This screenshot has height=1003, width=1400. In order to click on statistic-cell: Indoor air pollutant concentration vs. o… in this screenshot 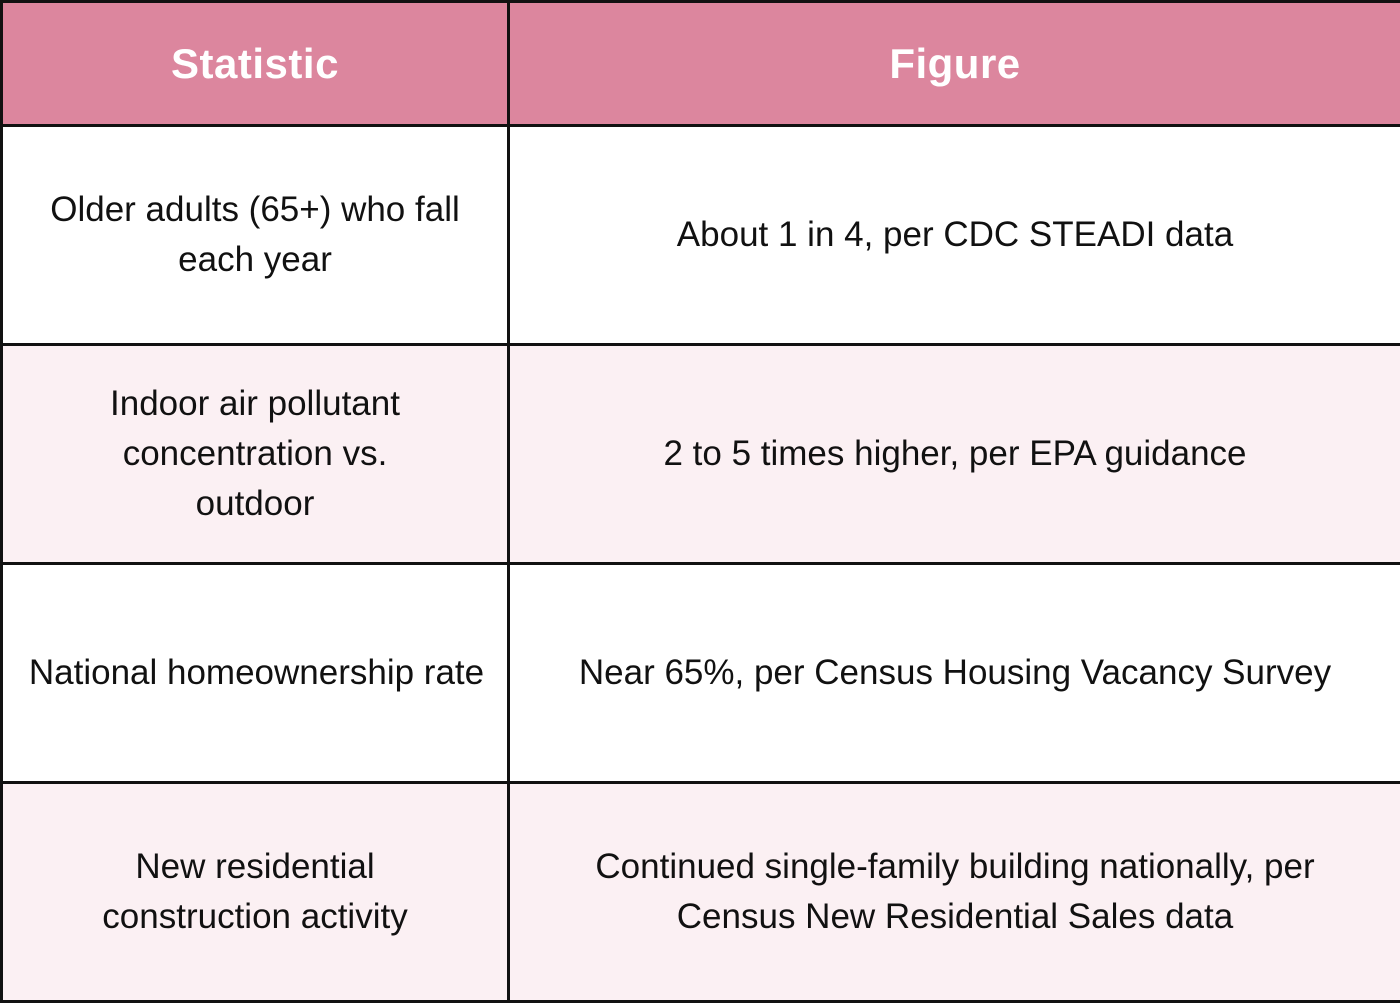, I will do `click(255, 454)`.